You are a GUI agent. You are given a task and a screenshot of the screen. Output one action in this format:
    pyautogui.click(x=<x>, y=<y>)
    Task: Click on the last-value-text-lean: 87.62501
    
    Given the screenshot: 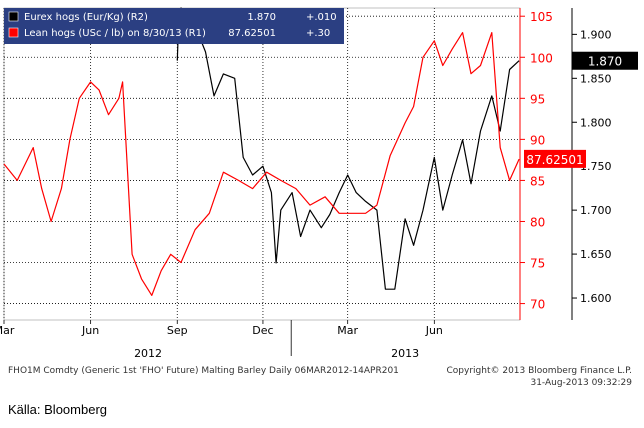 What is the action you would take?
    pyautogui.click(x=554, y=160)
    